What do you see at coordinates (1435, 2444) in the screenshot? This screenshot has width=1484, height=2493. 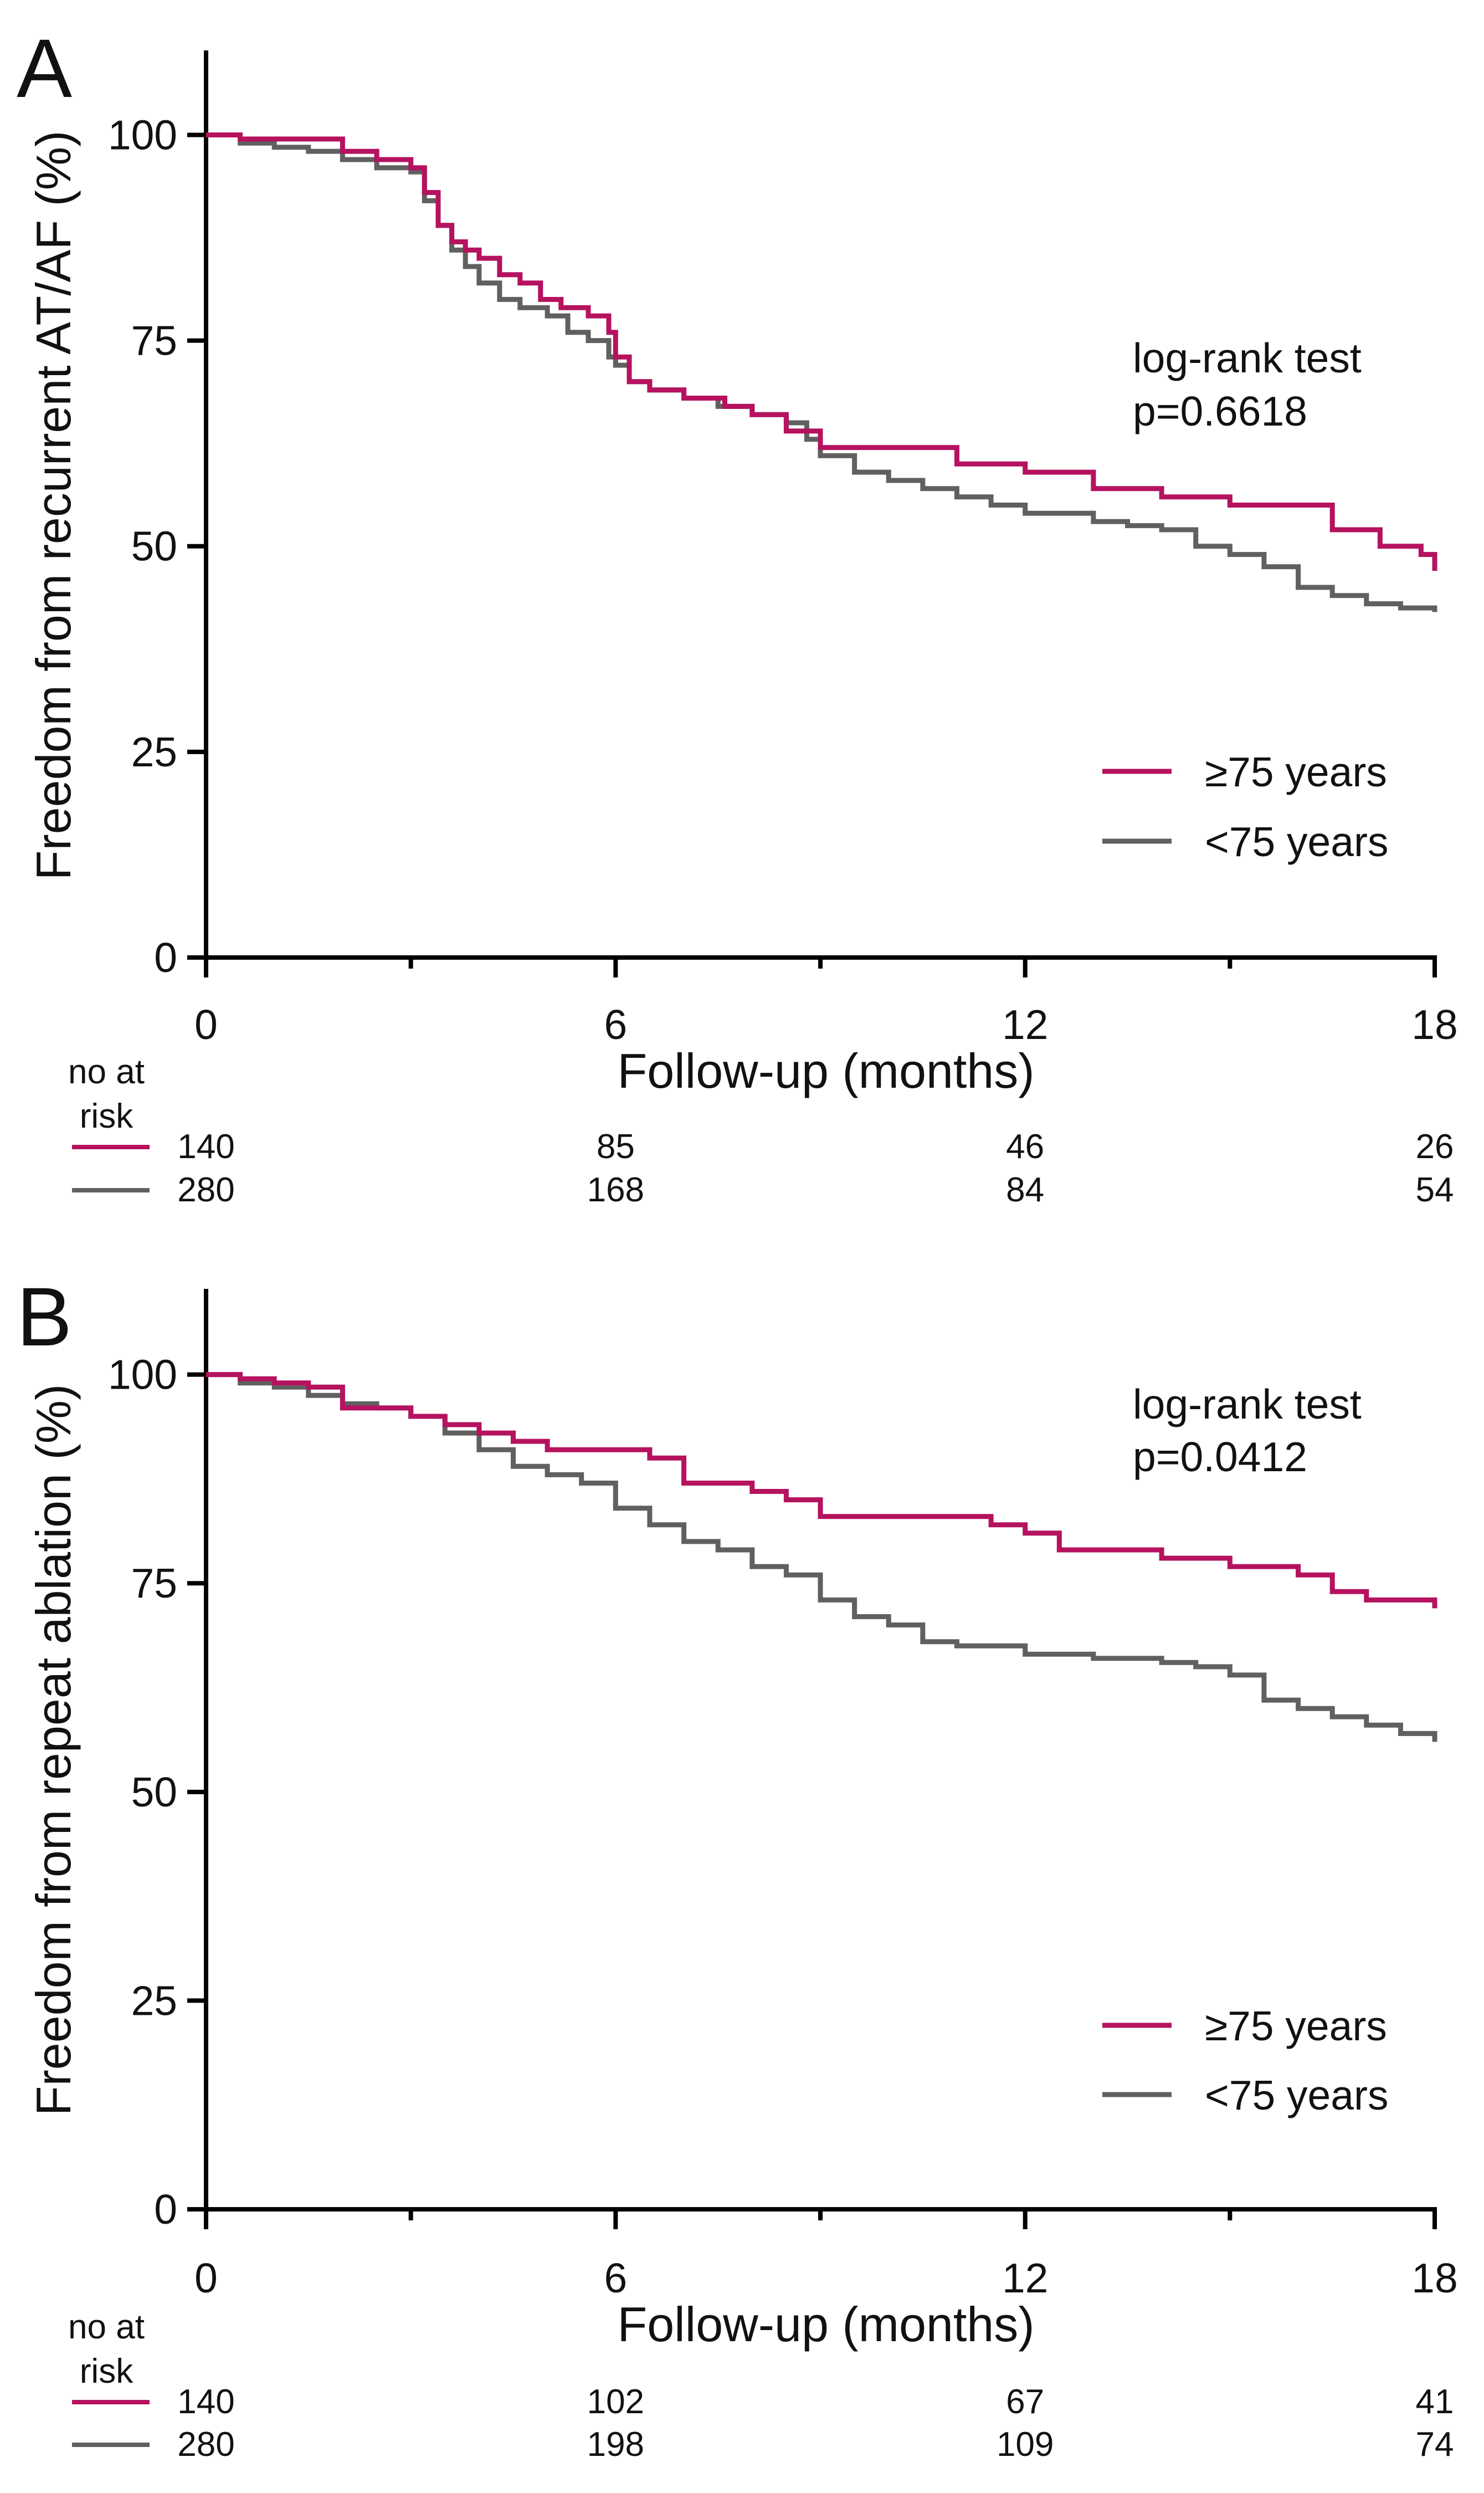 I see `risk-count: 74` at bounding box center [1435, 2444].